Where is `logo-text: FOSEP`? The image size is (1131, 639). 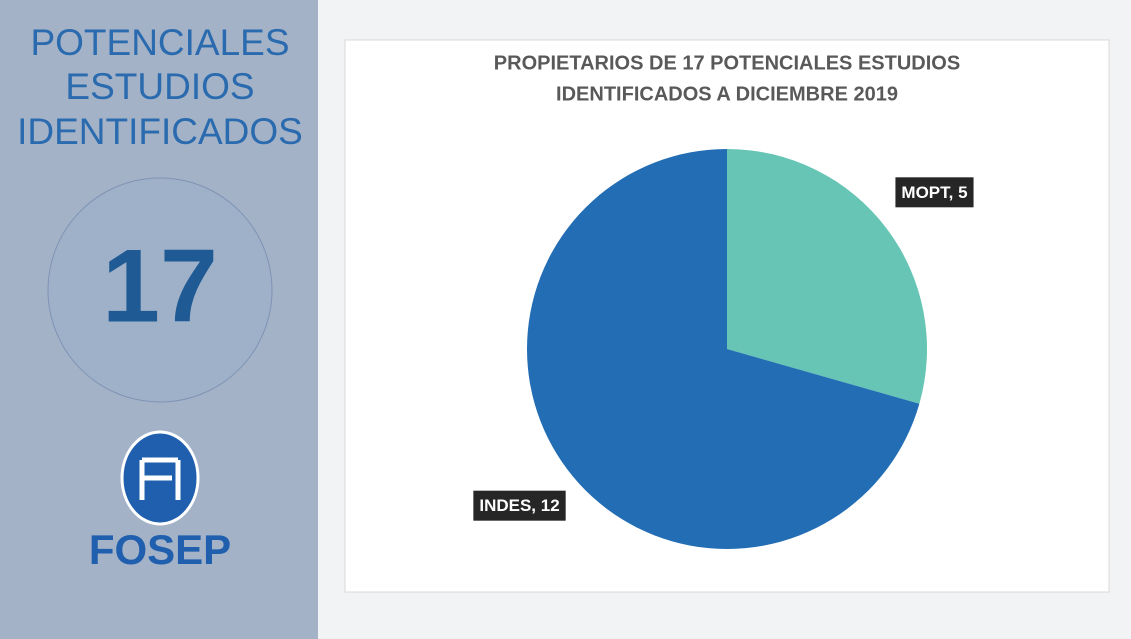
logo-text: FOSEP is located at coordinates (160, 549).